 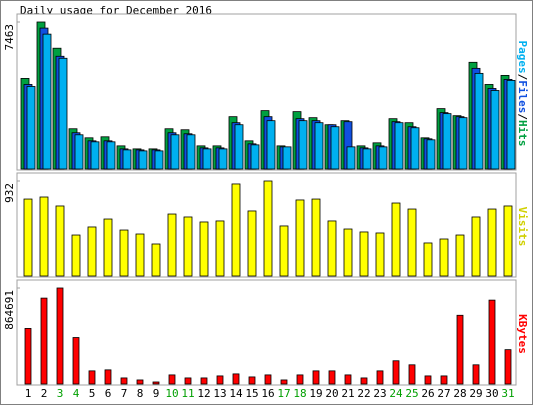 What do you see at coordinates (507, 393) in the screenshot?
I see `x-tick-label: 31` at bounding box center [507, 393].